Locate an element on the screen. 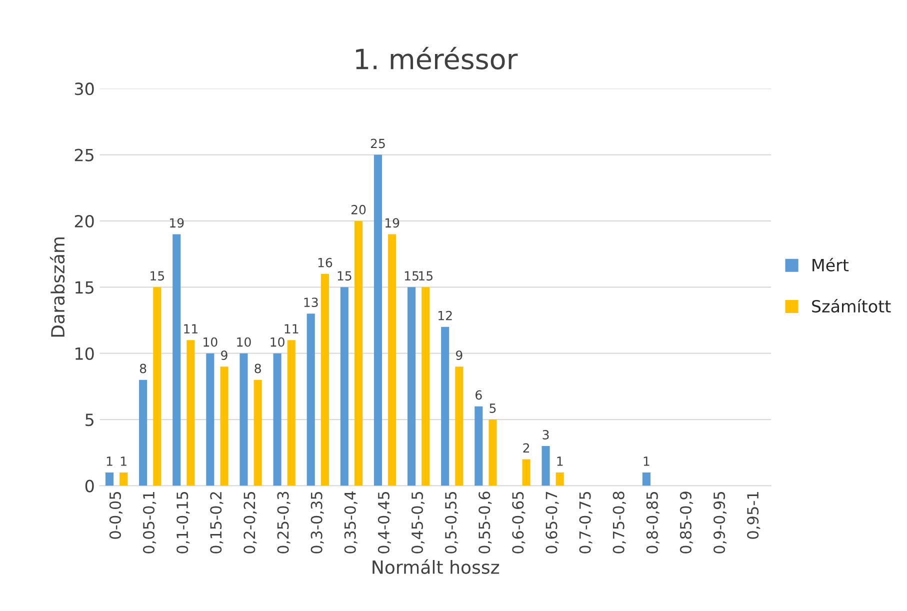  y-tick-label: 5 is located at coordinates (90, 420).